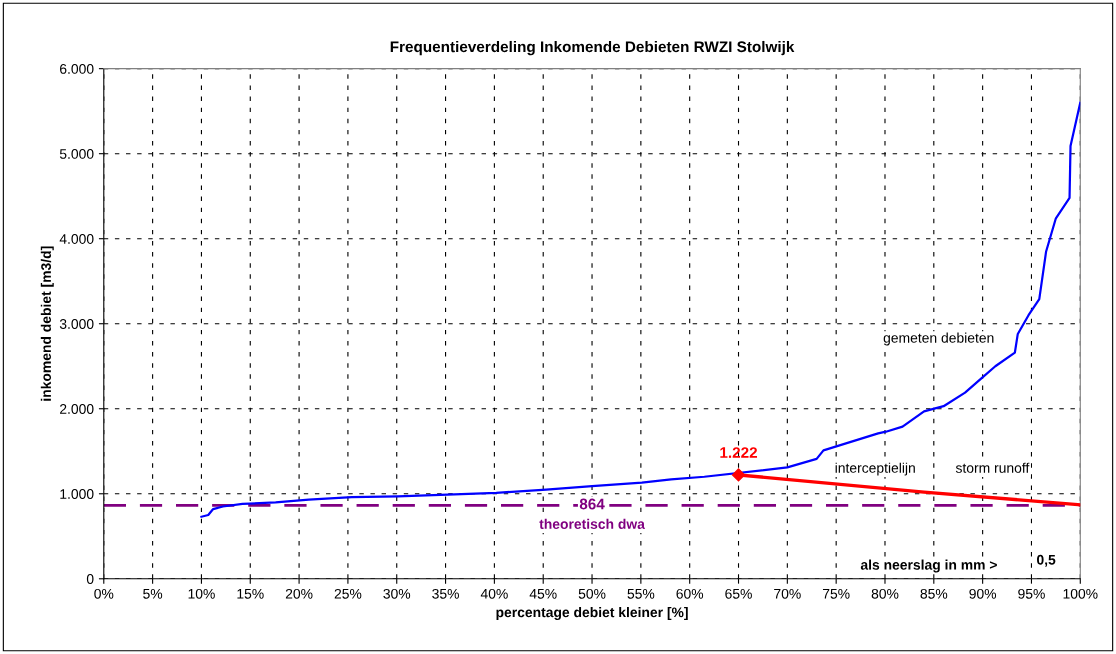 This screenshot has width=1116, height=654. I want to click on x-tick-label: 10%, so click(201, 593).